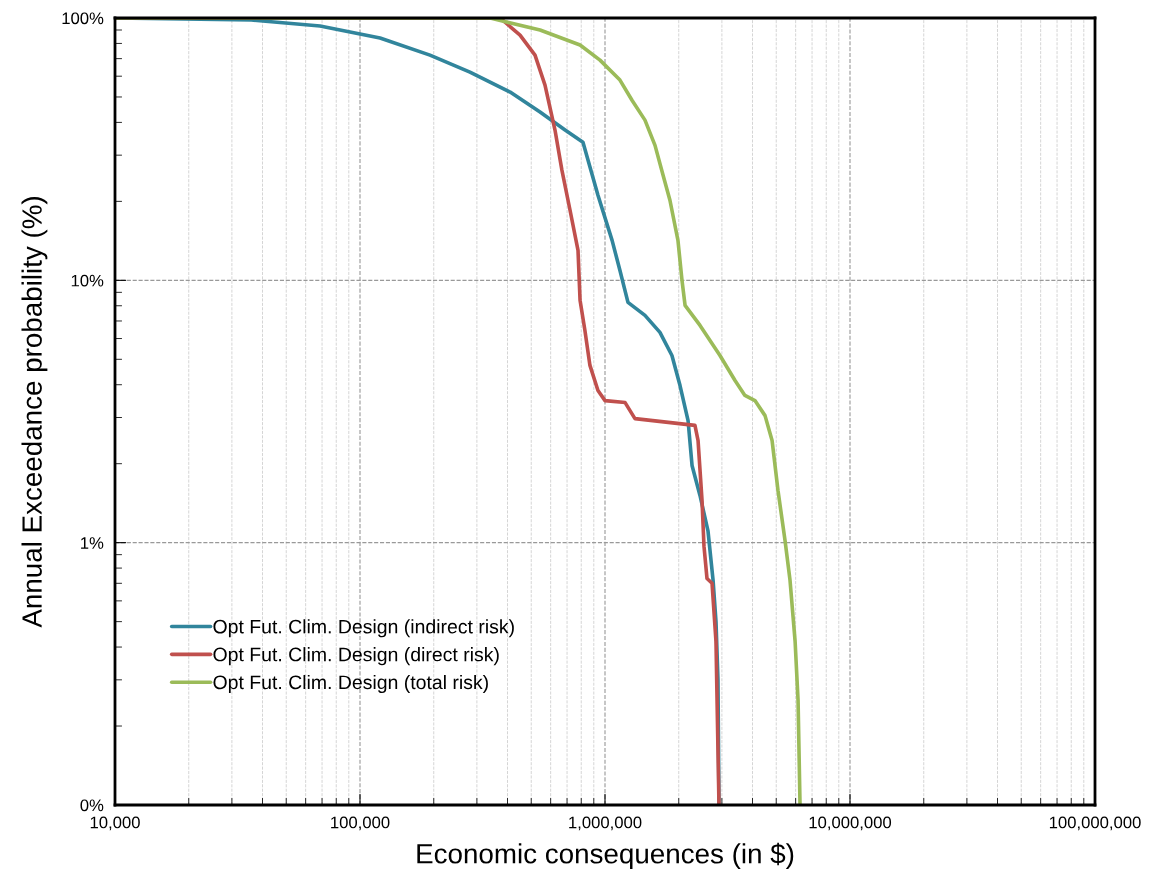  Describe the element at coordinates (350, 684) in the screenshot. I see `legend-label: Opt Fut. Clim. Design (total risk)` at that location.